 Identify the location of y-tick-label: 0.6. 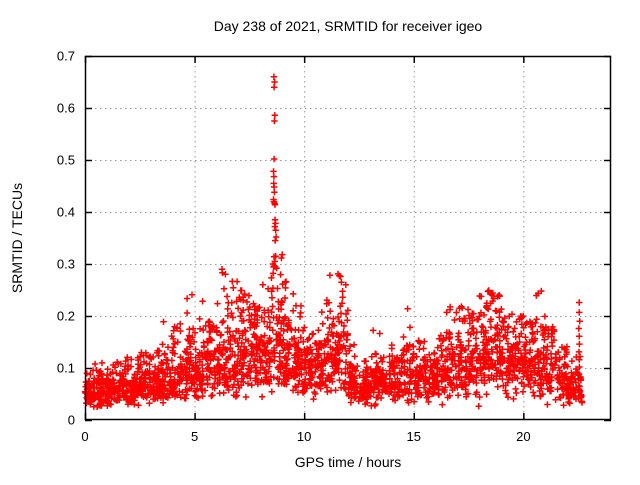
(66, 108).